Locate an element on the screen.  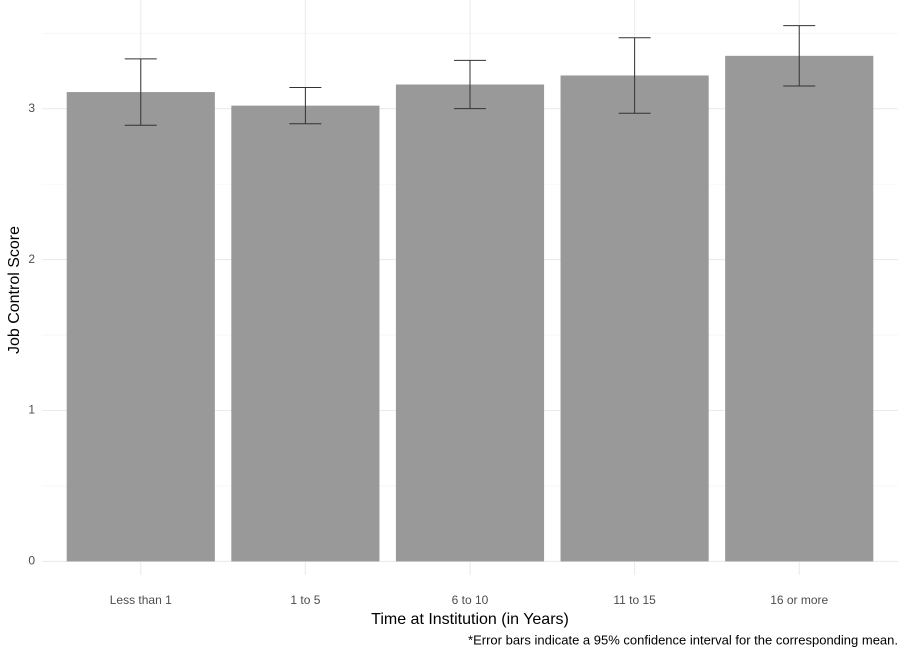
x-tick-label: 16 or more is located at coordinates (799, 600).